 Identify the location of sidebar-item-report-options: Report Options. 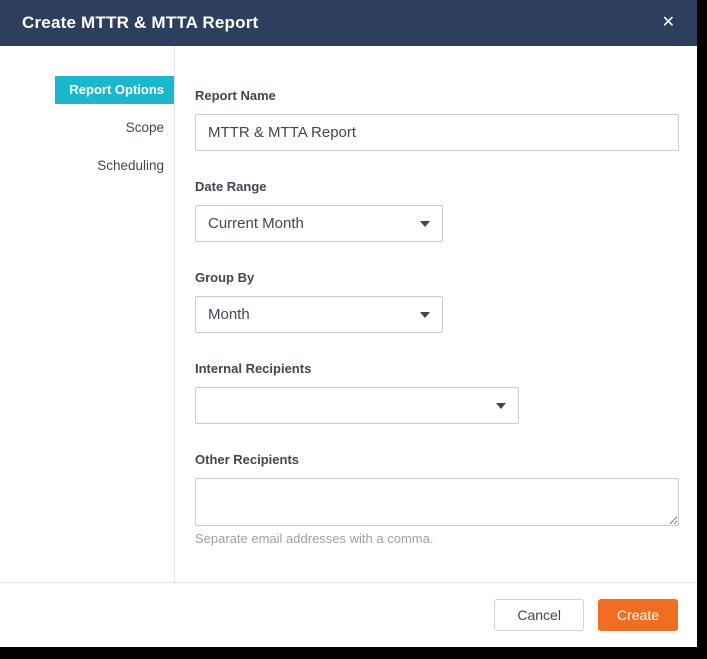
(114, 90).